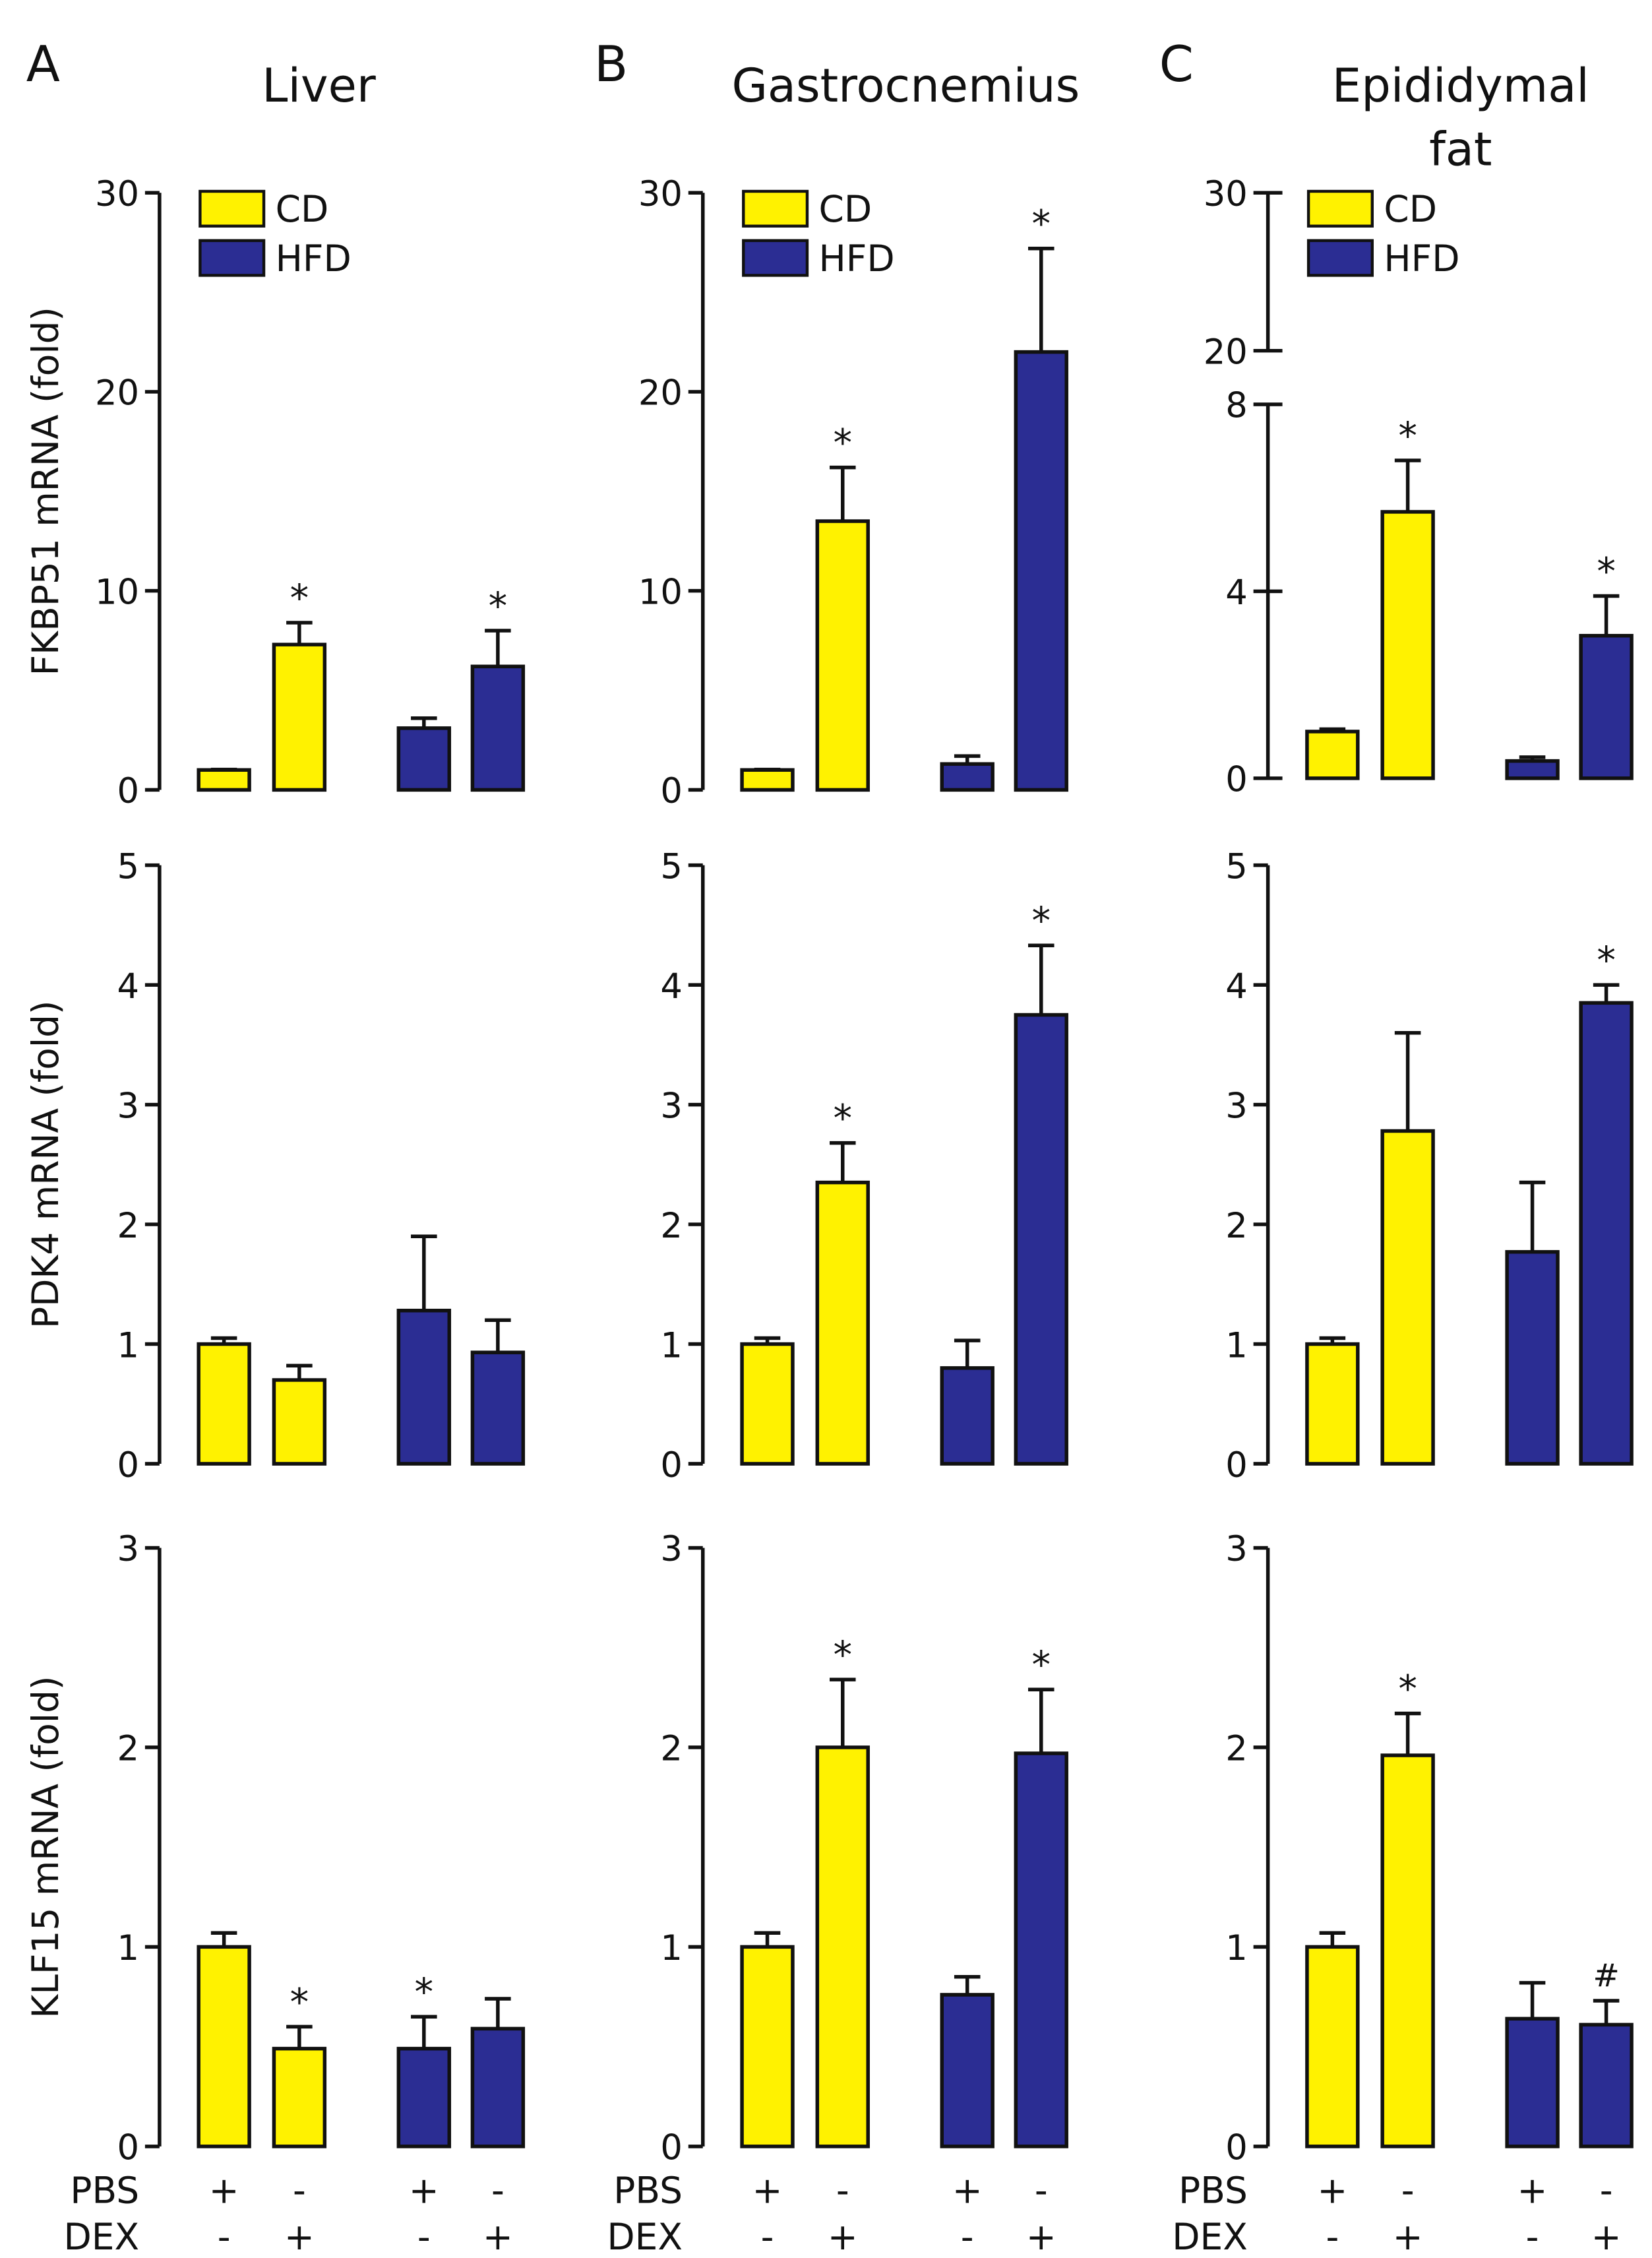 Image resolution: width=1652 pixels, height=2258 pixels. What do you see at coordinates (319, 86) in the screenshot?
I see `panel-title: Liver` at bounding box center [319, 86].